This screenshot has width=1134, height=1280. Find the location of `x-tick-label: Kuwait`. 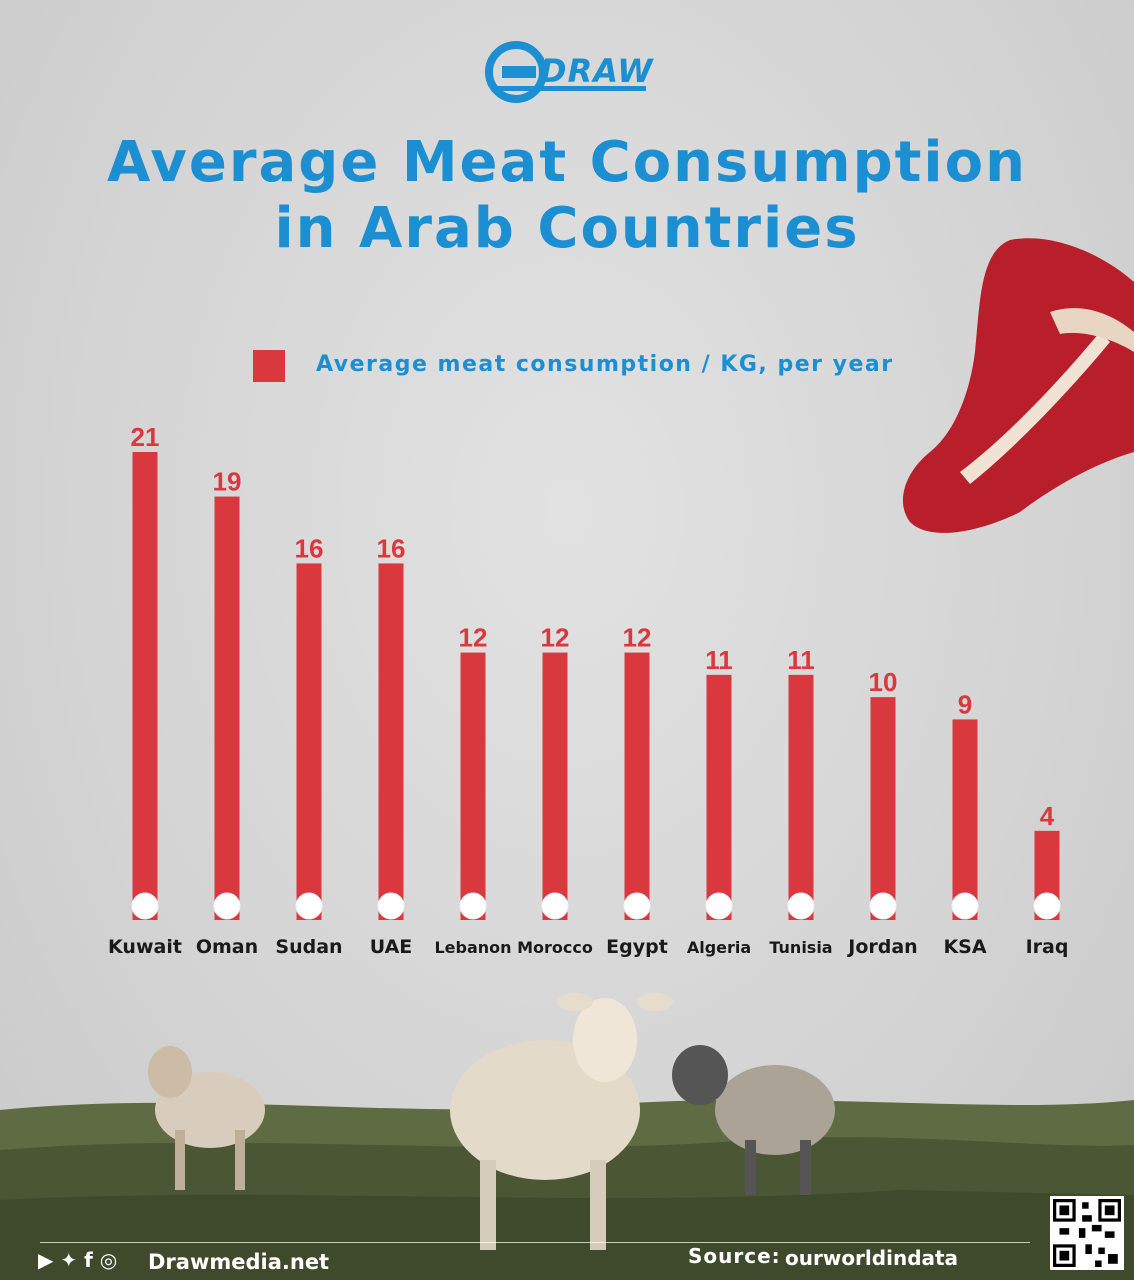

x-tick-label: Kuwait is located at coordinates (145, 947).